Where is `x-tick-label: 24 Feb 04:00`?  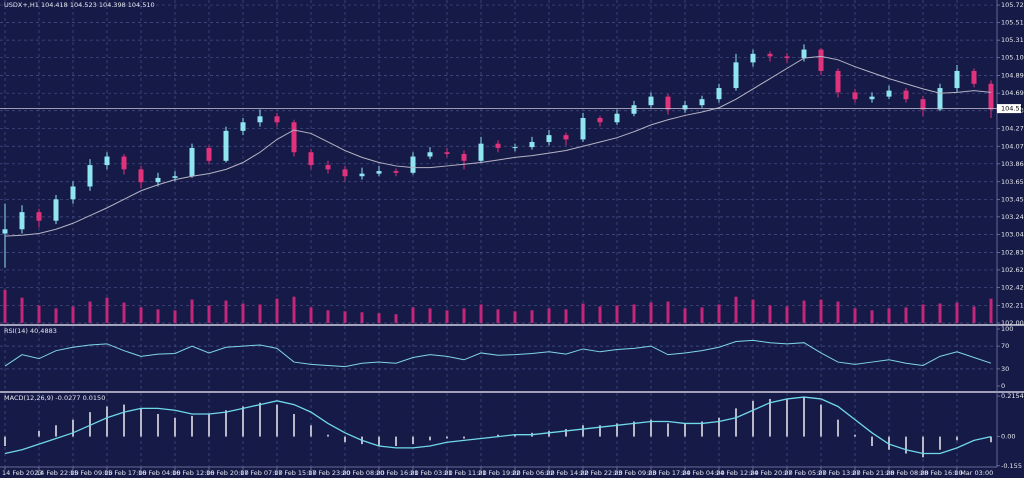
x-tick-label: 24 Feb 04:00 is located at coordinates (703, 473).